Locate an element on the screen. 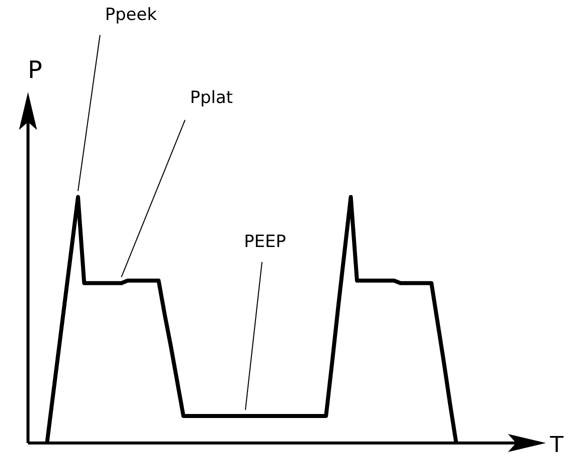 Image resolution: width=568 pixels, height=466 pixels. text: Ppeek is located at coordinates (131, 15).